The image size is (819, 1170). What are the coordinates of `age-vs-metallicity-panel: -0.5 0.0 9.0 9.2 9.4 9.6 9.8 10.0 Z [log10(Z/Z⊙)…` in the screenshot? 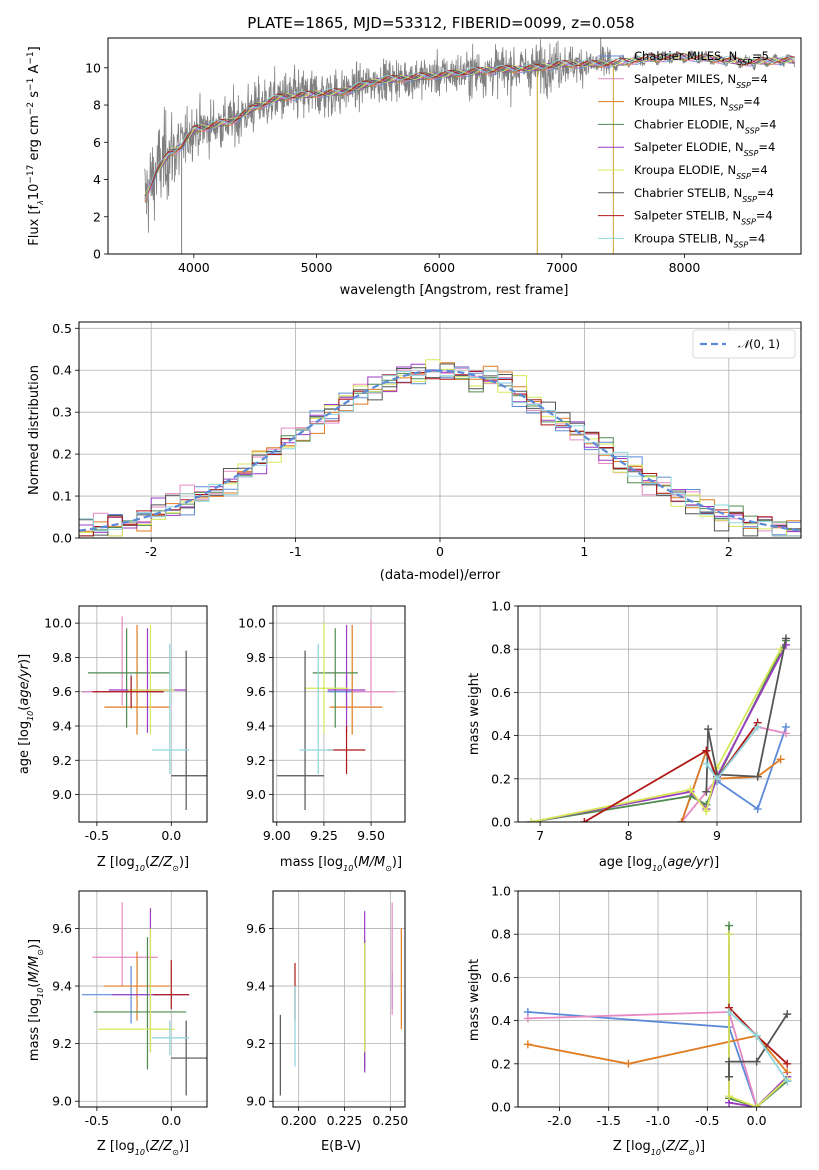 It's located at (112, 739).